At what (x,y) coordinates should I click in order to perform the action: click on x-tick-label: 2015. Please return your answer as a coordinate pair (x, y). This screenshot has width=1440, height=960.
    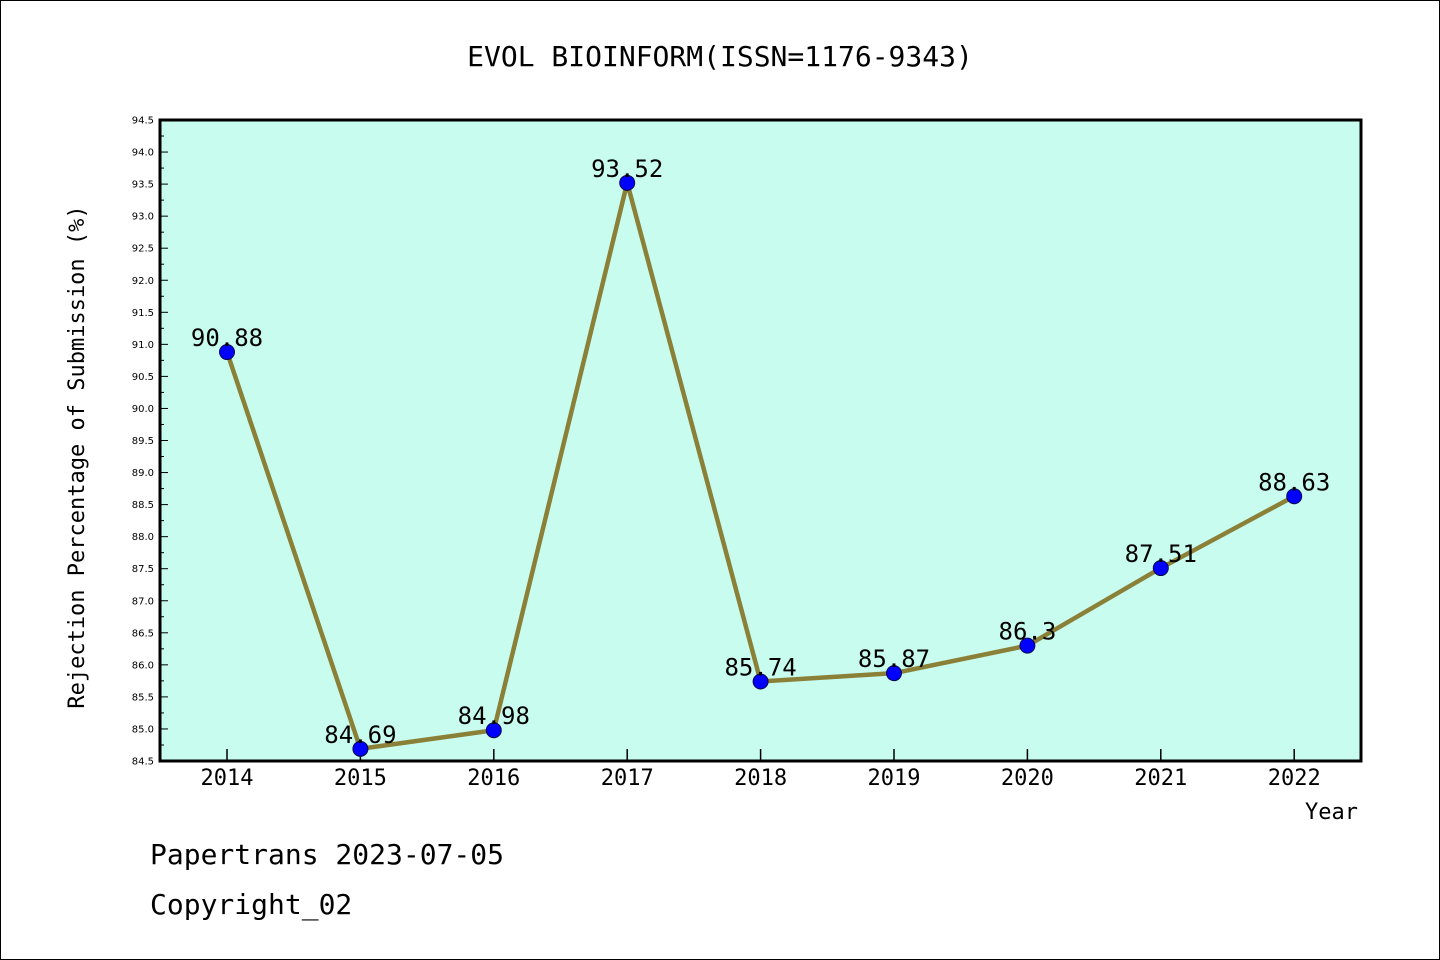
    Looking at the image, I should click on (360, 778).